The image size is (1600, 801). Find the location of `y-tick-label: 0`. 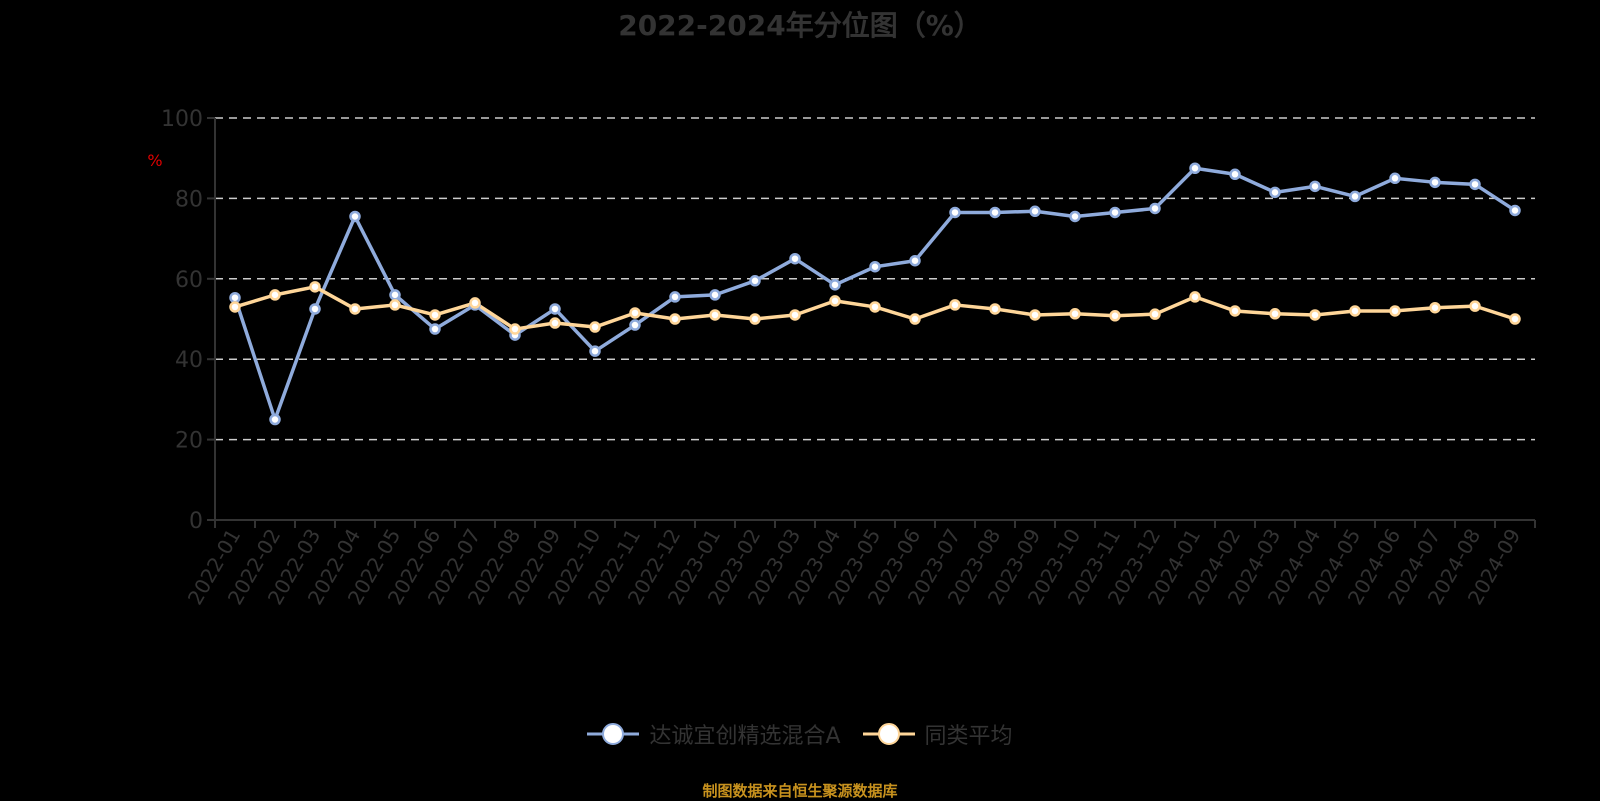

y-tick-label: 0 is located at coordinates (196, 521).